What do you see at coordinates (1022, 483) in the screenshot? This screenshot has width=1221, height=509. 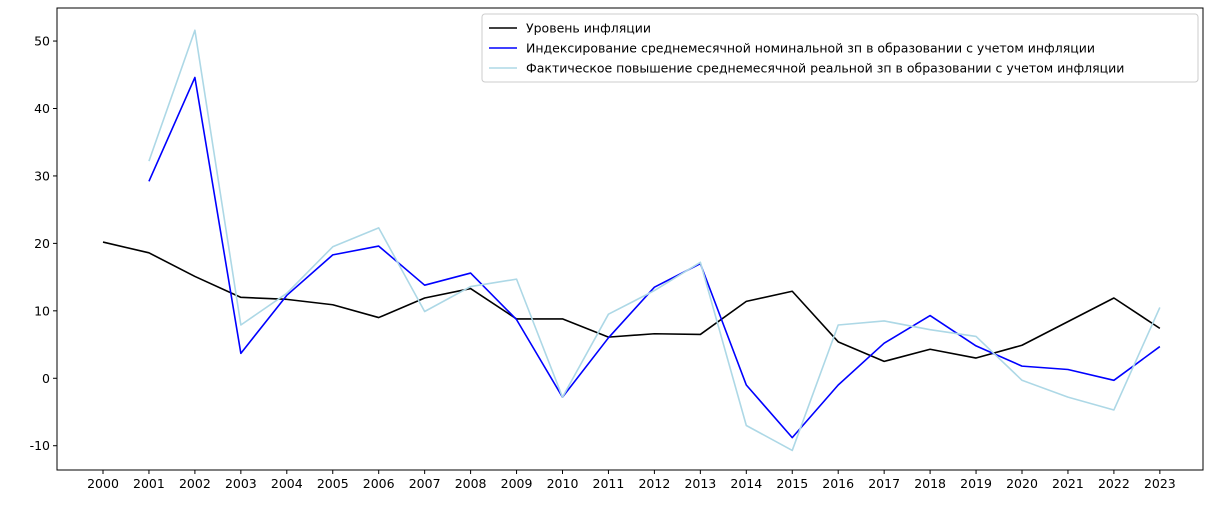 I see `x-tick-label: 2020` at bounding box center [1022, 483].